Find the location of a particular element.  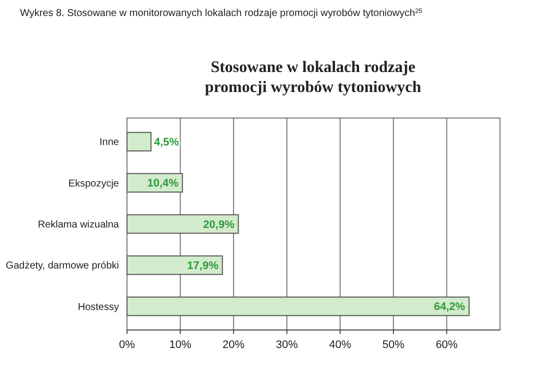

data-label: 10,4% is located at coordinates (163, 184).